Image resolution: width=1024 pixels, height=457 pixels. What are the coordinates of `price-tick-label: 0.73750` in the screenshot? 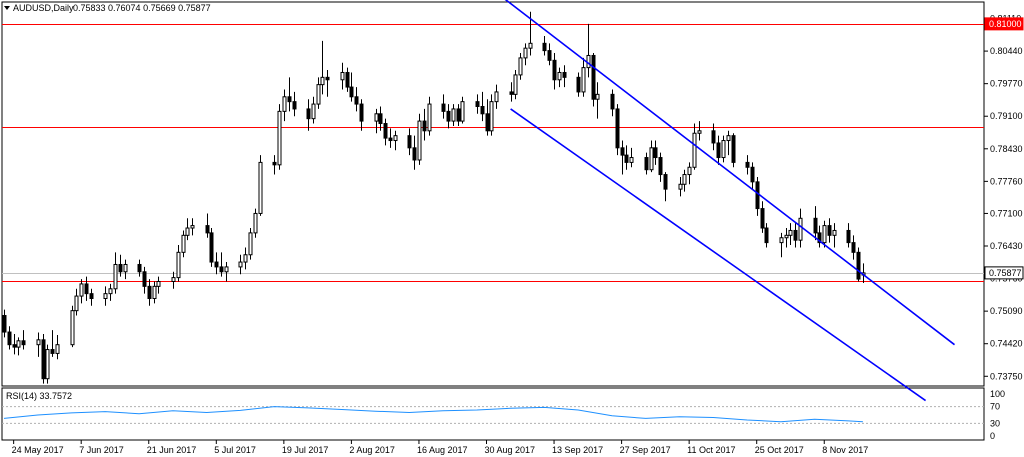 It's located at (1006, 376).